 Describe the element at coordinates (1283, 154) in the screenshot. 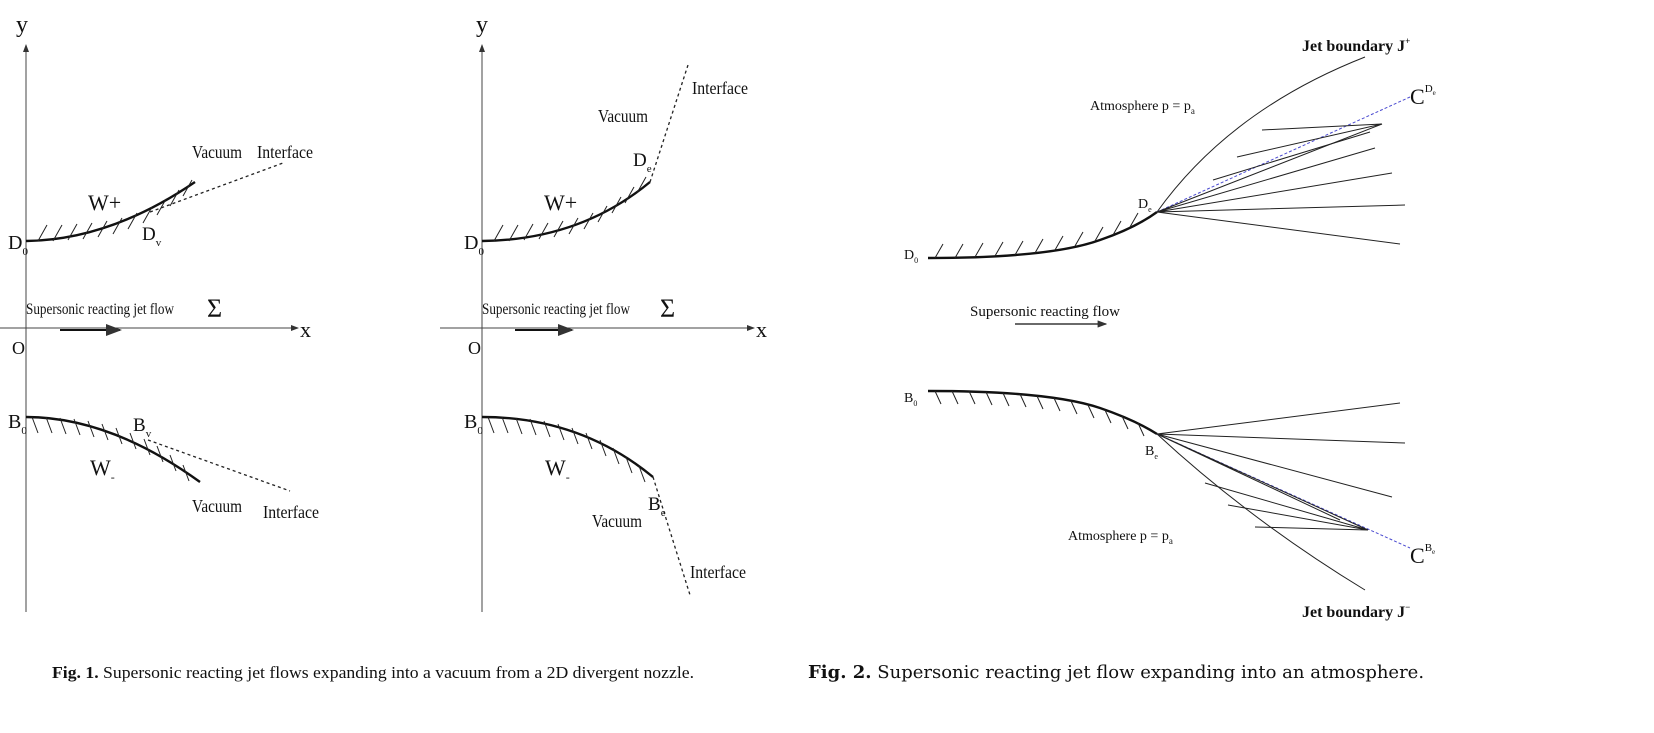

I see `characteristic-top` at that location.